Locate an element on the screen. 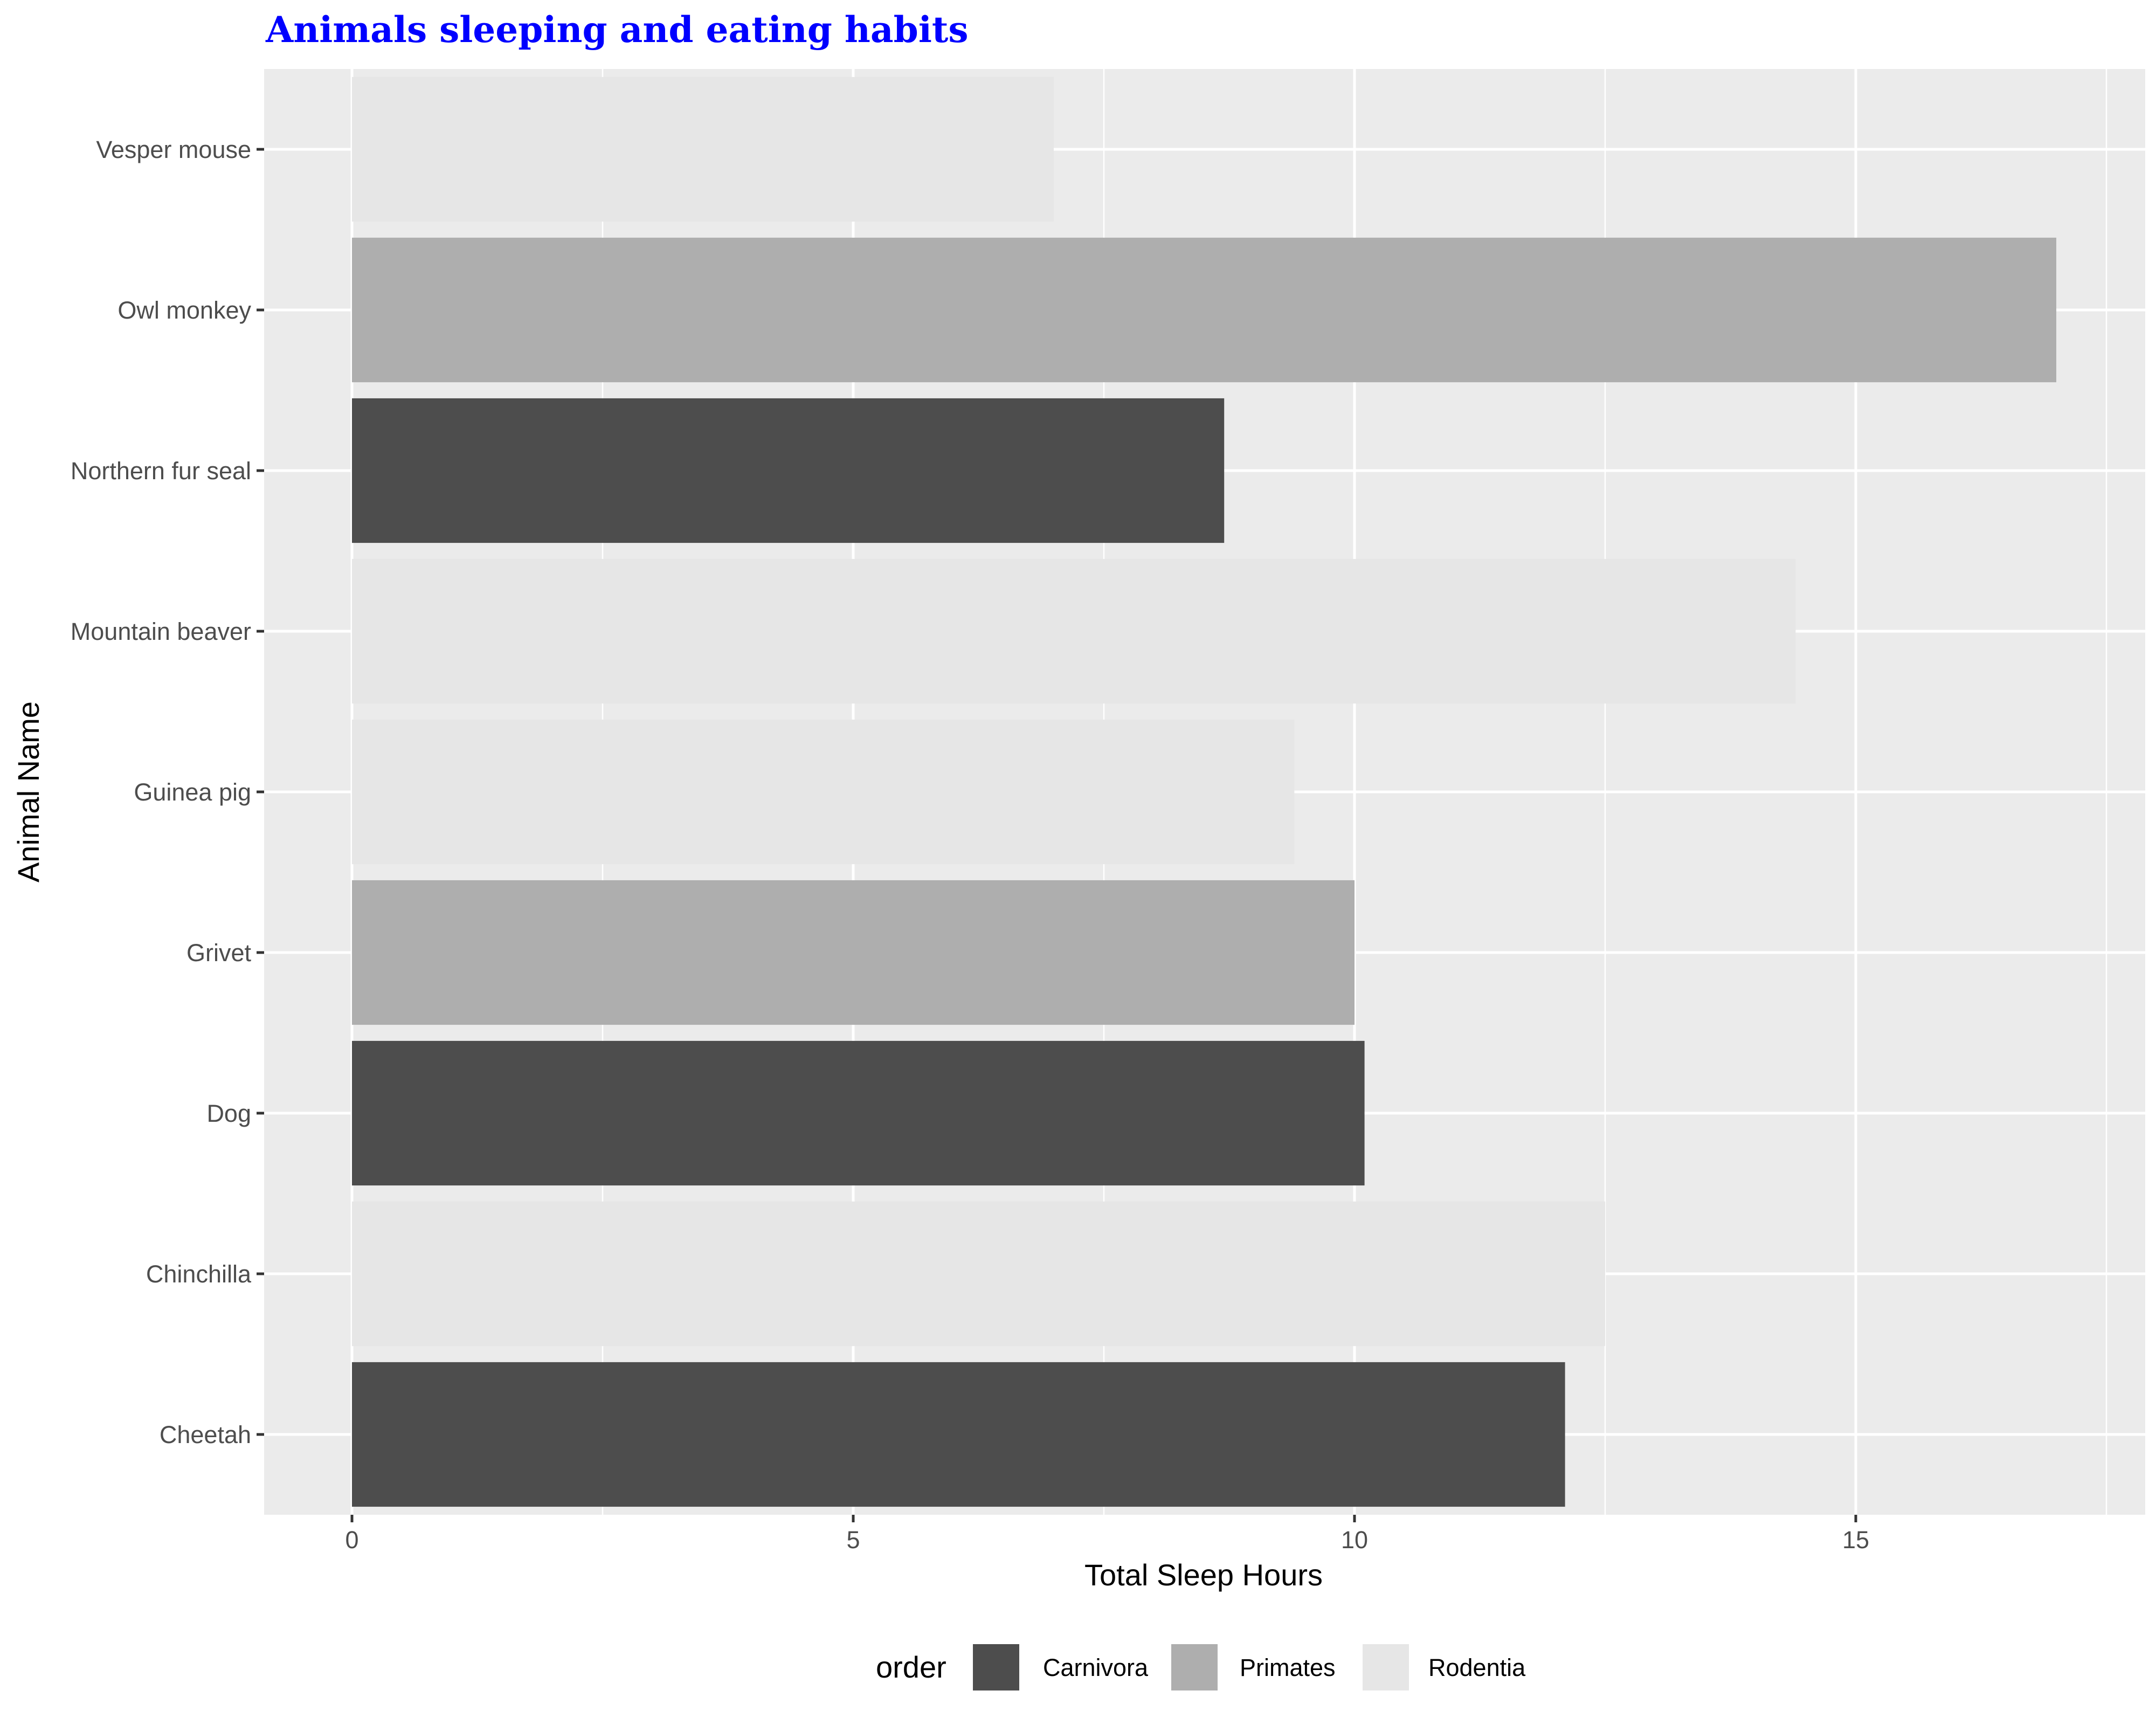  chart-title: Animals sleeping and eating habits is located at coordinates (617, 30).